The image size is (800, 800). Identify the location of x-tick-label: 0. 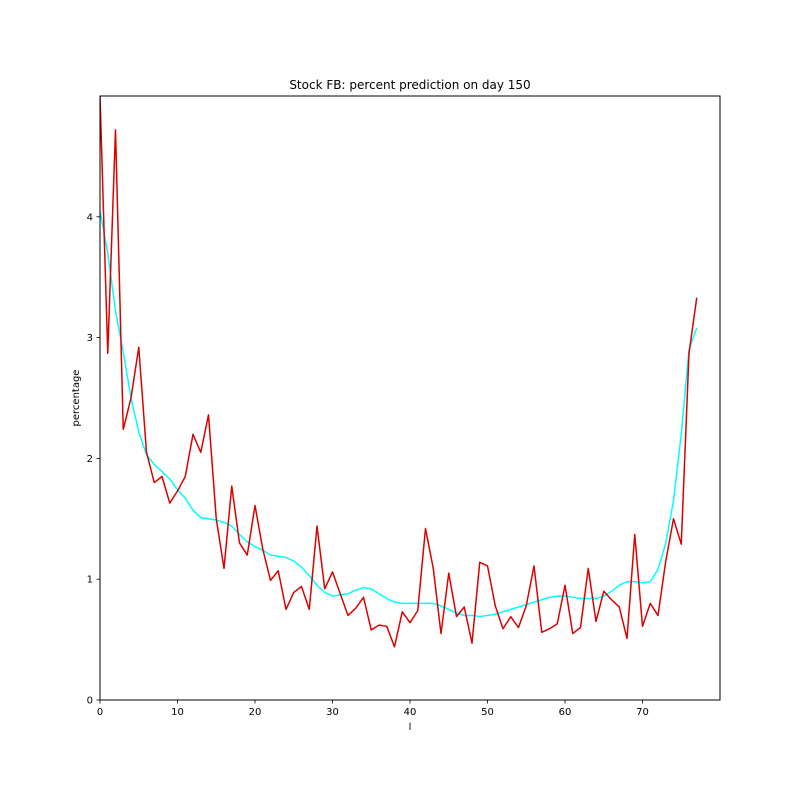
(100, 712).